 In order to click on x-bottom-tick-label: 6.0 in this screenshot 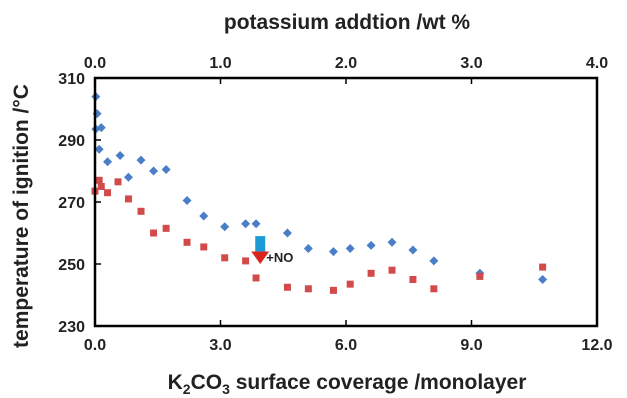, I will do `click(346, 345)`.